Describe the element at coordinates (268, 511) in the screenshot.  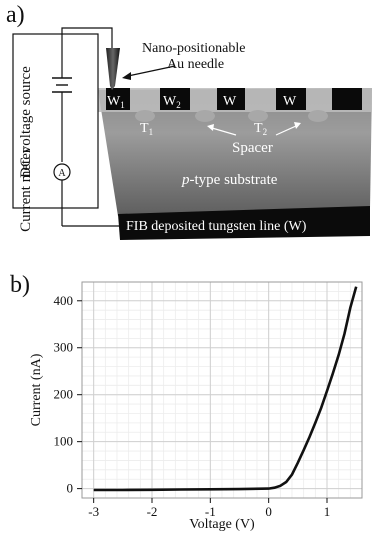
I see `x-tick-label: 0` at that location.